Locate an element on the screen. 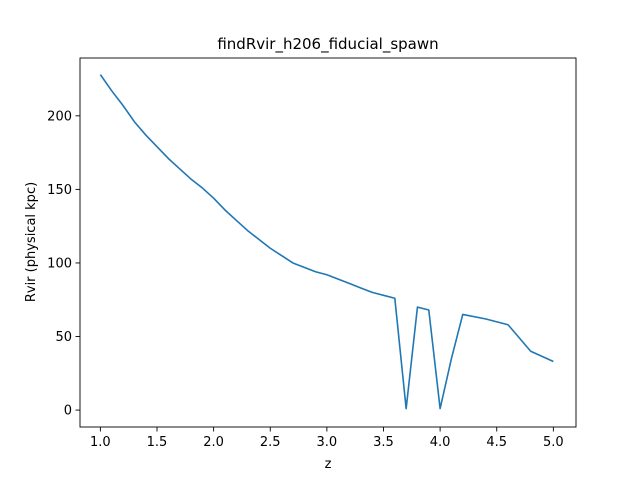 The height and width of the screenshot is (480, 640). x-tick-label: 2.5 is located at coordinates (270, 442).